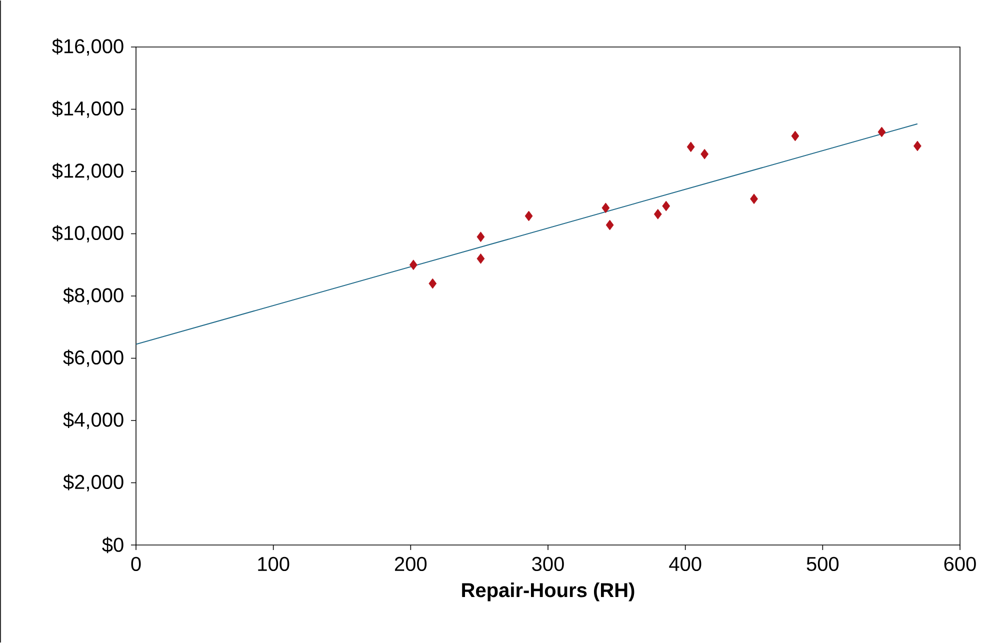 The image size is (985, 643). Describe the element at coordinates (685, 564) in the screenshot. I see `x-tick-label: 400` at that location.